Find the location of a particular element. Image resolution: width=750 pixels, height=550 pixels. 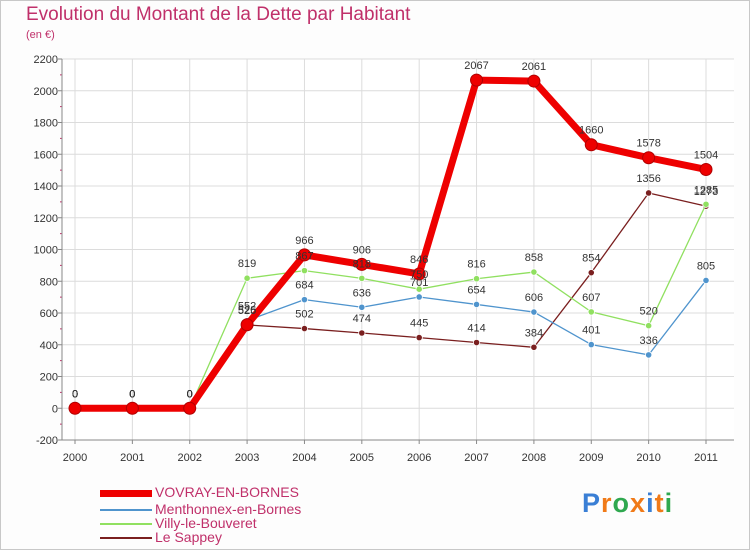

data-label-0: 2067 is located at coordinates (476, 66).